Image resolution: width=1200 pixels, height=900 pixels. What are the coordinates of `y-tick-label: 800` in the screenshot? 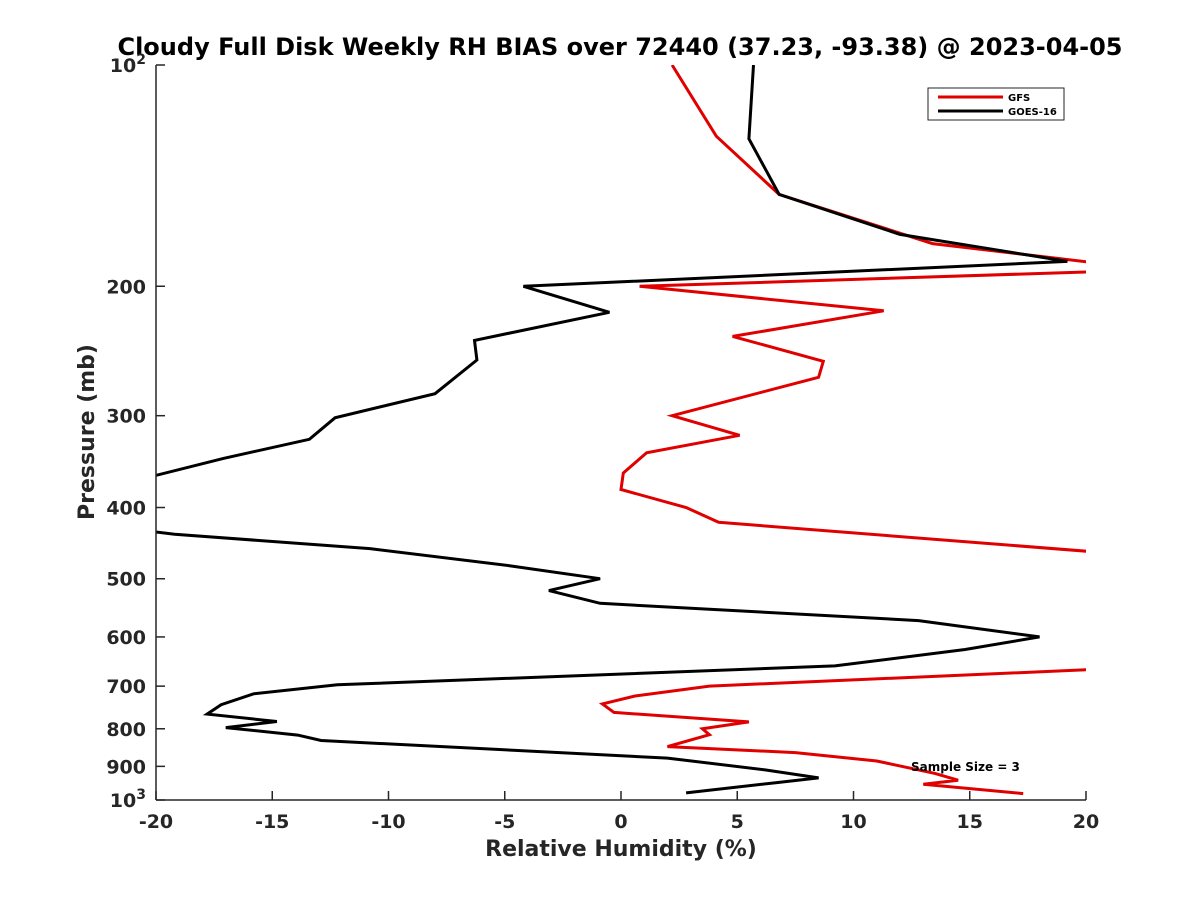 It's located at (126, 730).